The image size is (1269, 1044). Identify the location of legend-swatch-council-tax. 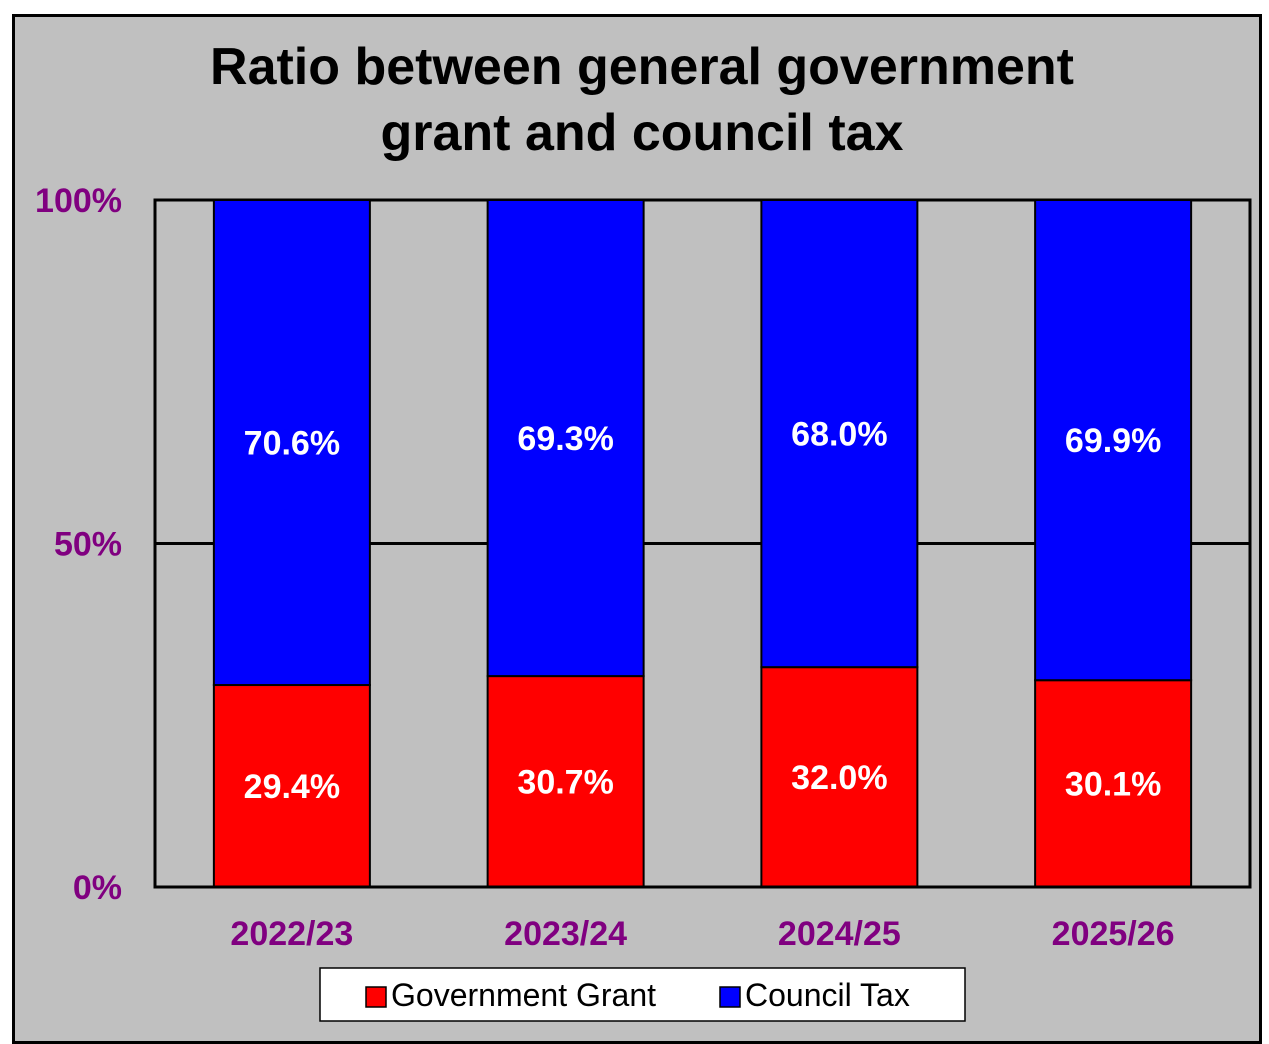
(730, 997).